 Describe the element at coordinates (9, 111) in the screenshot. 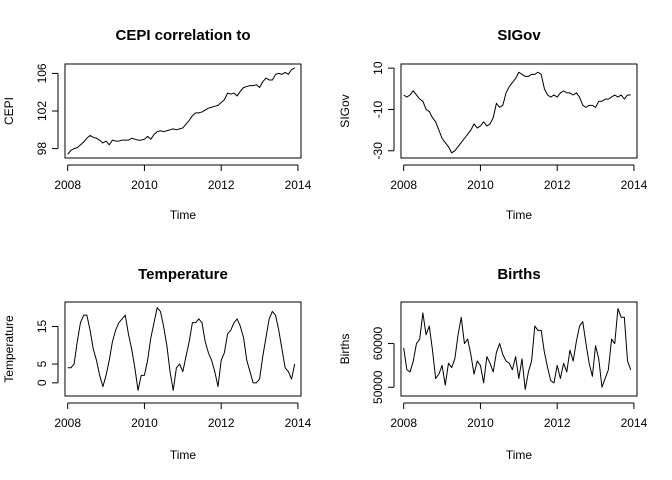

I see `y-axis-label: CEPI` at that location.